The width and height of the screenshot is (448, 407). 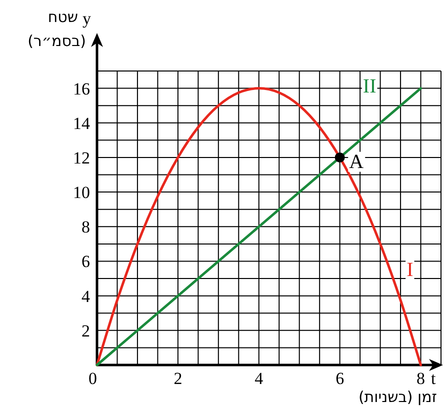 What do you see at coordinates (397, 397) in the screenshot?
I see `x-axis-title: זמן (בשניות)` at bounding box center [397, 397].